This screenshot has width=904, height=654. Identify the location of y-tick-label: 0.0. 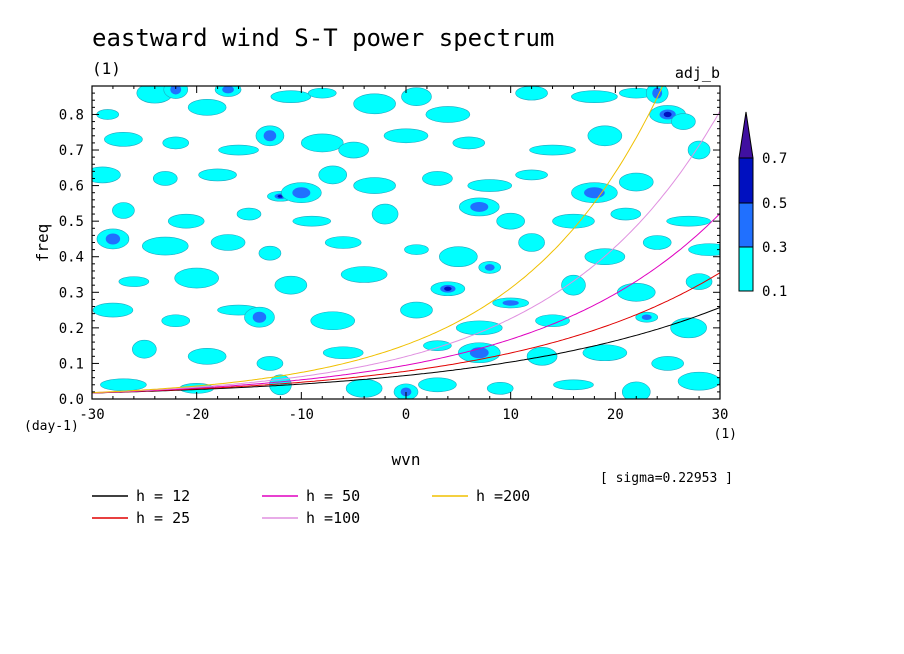
(71, 400).